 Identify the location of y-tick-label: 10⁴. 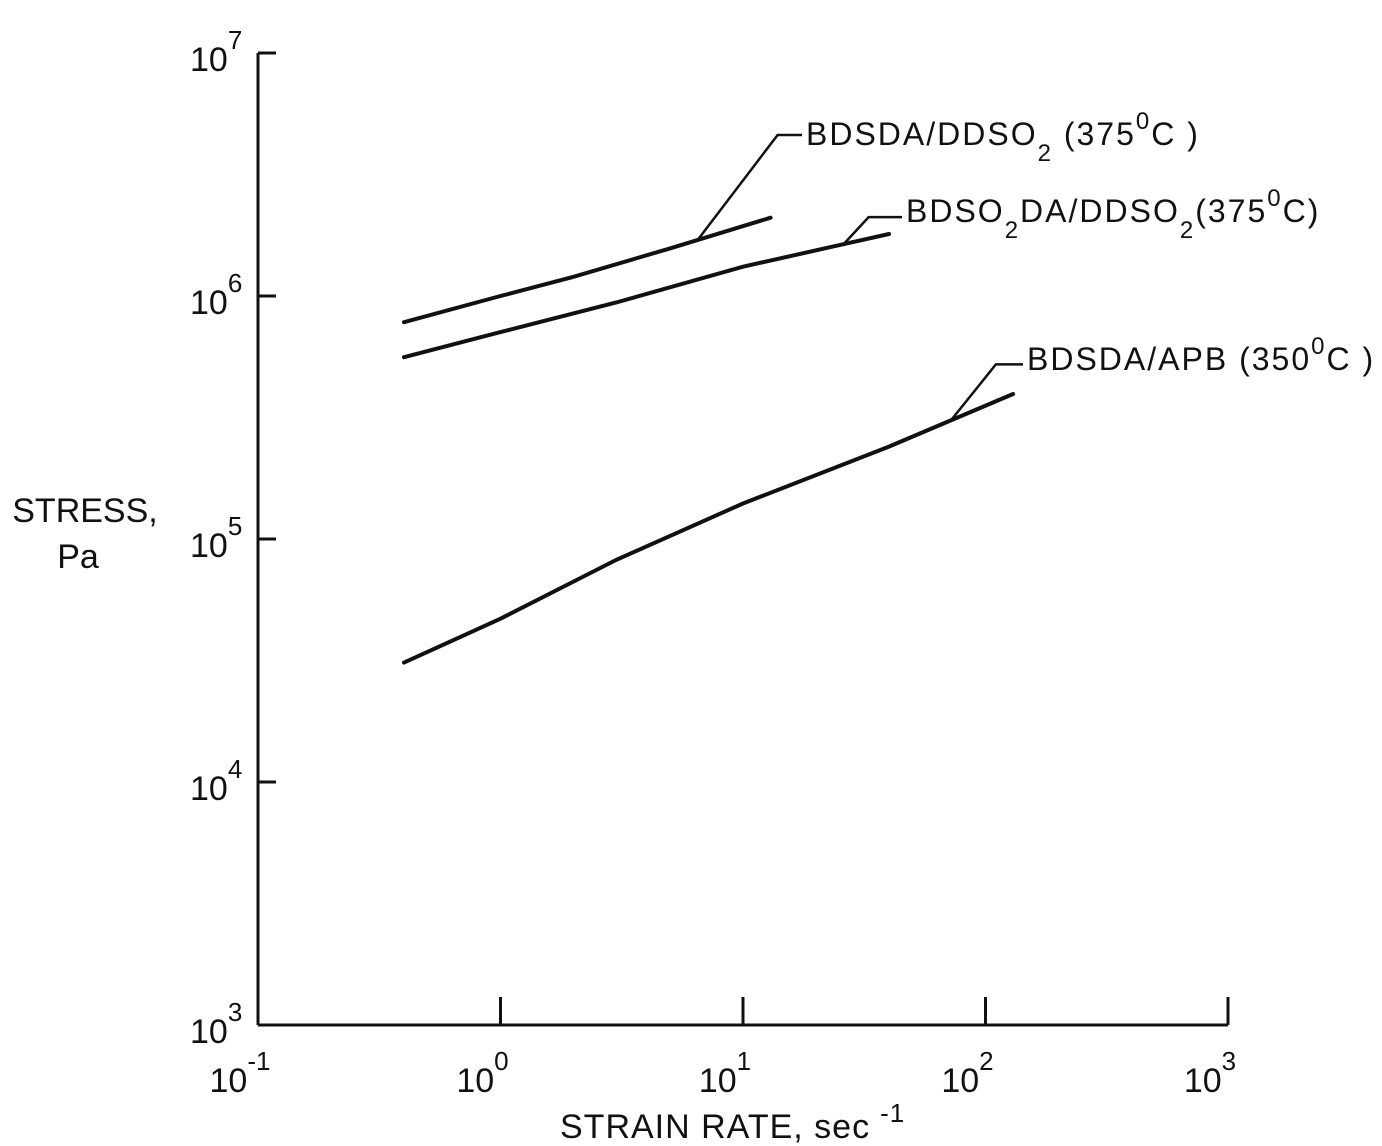
(216, 781).